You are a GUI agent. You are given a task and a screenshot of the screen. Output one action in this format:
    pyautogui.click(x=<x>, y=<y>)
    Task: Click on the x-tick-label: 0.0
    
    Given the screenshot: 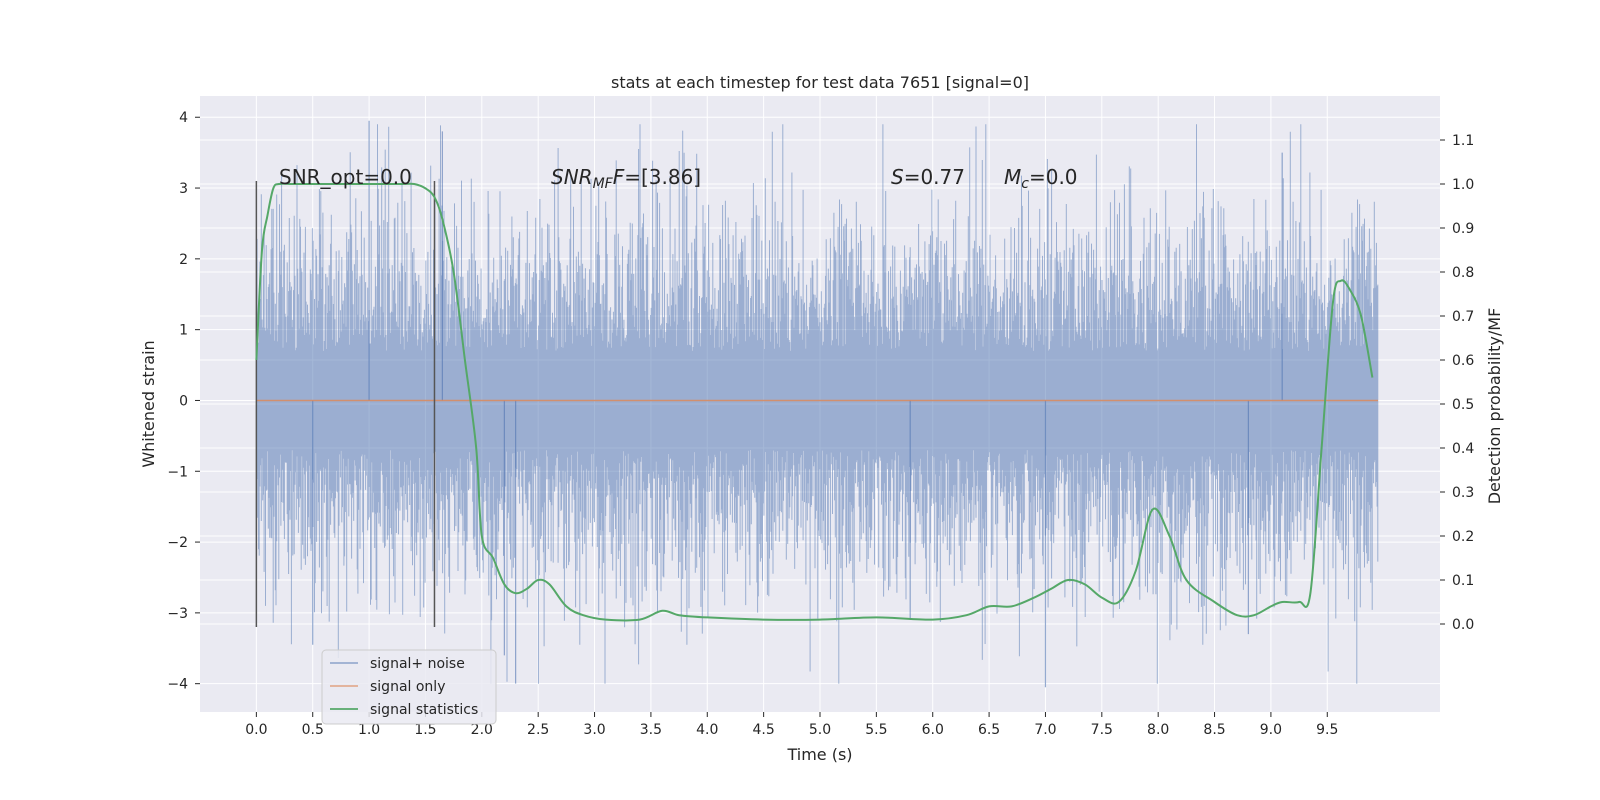 What is the action you would take?
    pyautogui.click(x=256, y=730)
    